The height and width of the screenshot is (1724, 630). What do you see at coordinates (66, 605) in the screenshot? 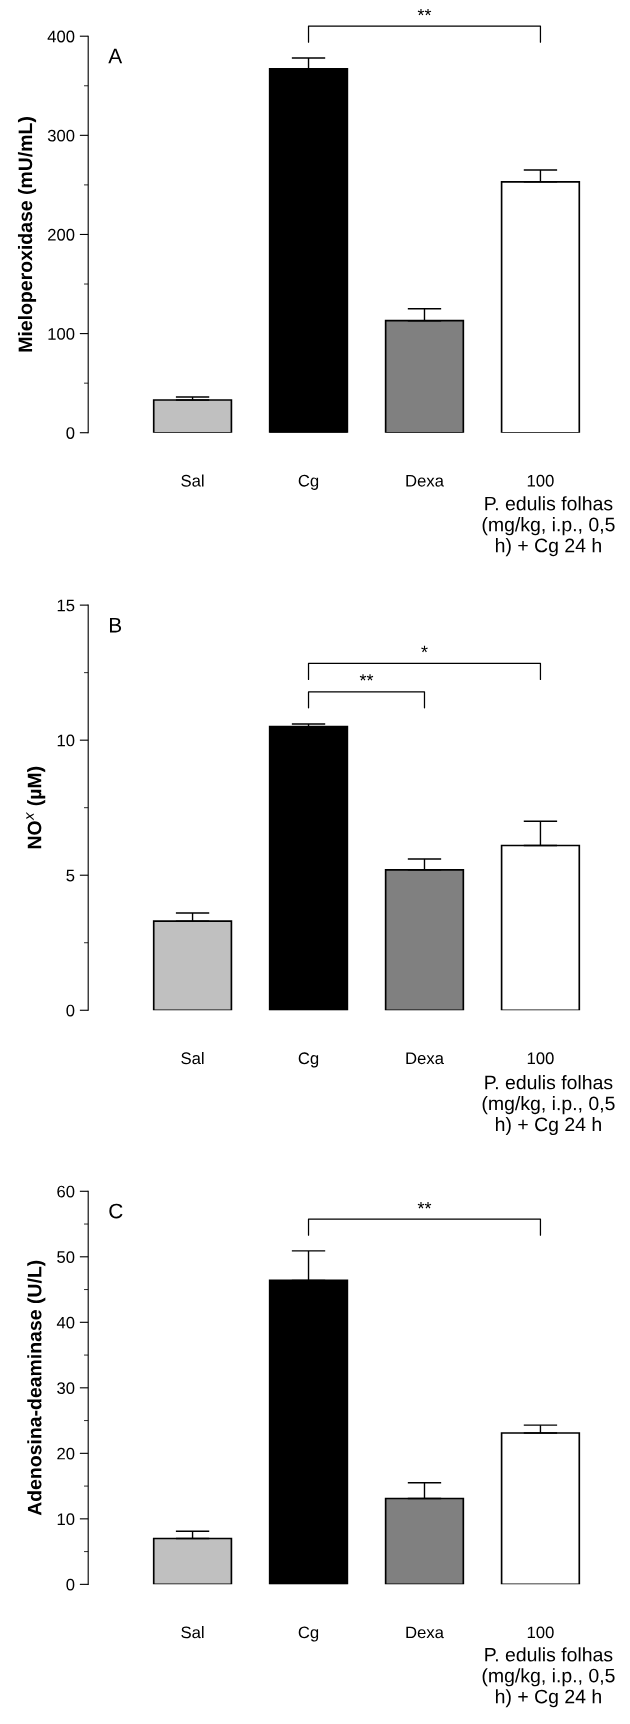
I see `y-tick-label: 15` at bounding box center [66, 605].